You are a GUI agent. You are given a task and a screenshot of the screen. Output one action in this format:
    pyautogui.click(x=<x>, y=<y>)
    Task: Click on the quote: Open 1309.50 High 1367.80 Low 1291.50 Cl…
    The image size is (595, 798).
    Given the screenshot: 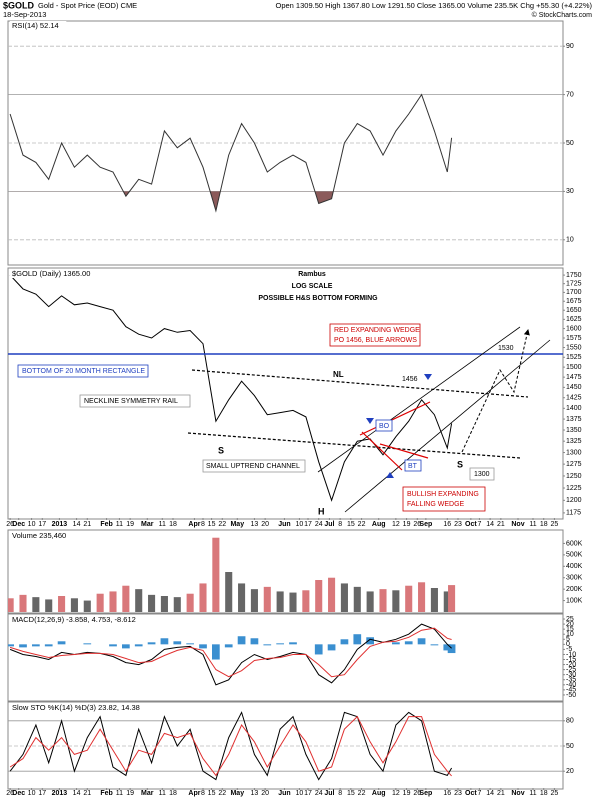 What is the action you would take?
    pyautogui.click(x=434, y=5)
    